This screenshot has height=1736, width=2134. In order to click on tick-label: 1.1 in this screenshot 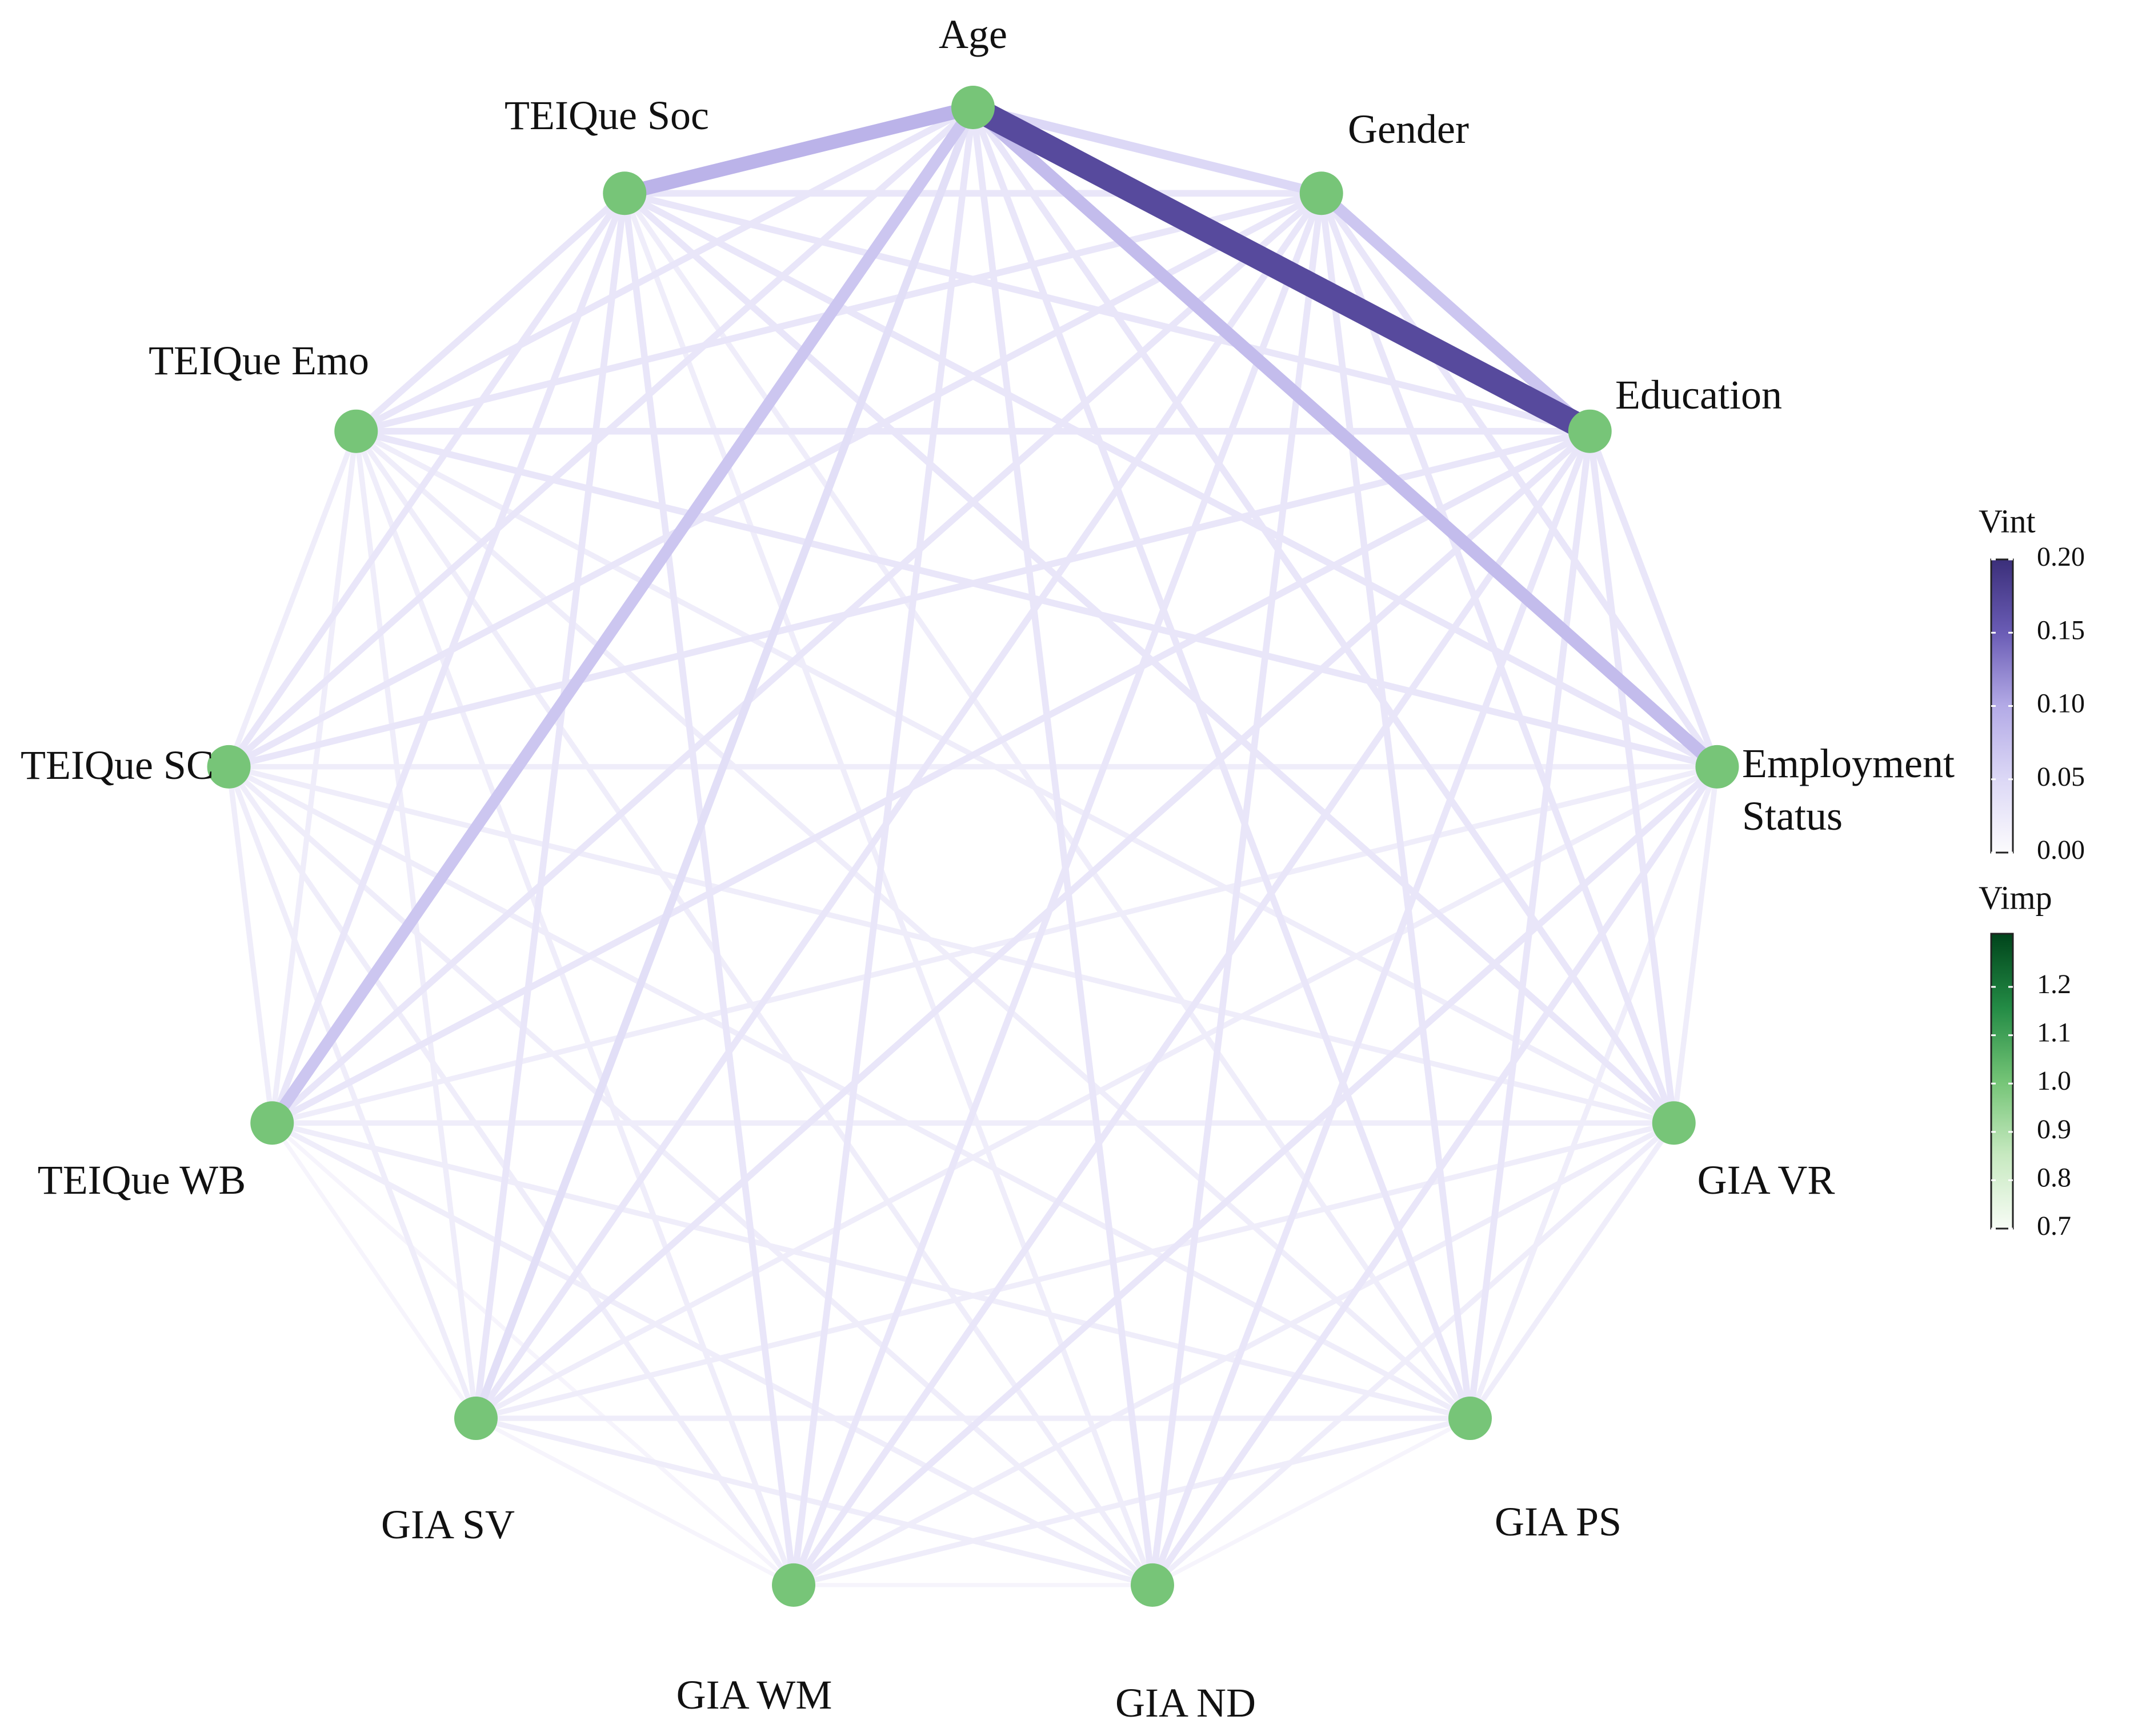, I will do `click(2054, 1033)`.